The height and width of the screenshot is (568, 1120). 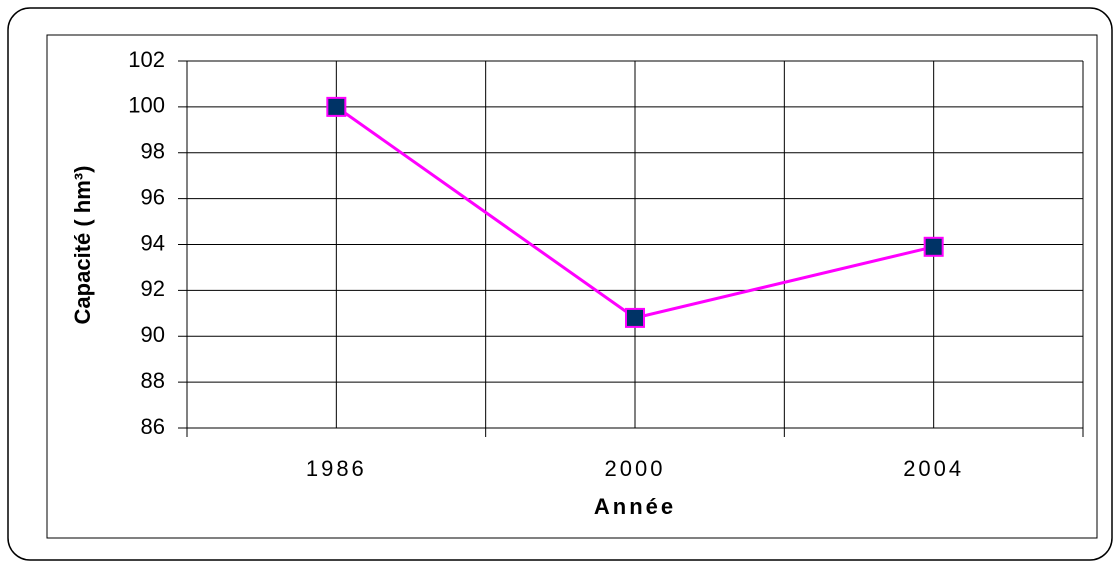 I want to click on y-tick-label: 94, so click(x=153, y=242).